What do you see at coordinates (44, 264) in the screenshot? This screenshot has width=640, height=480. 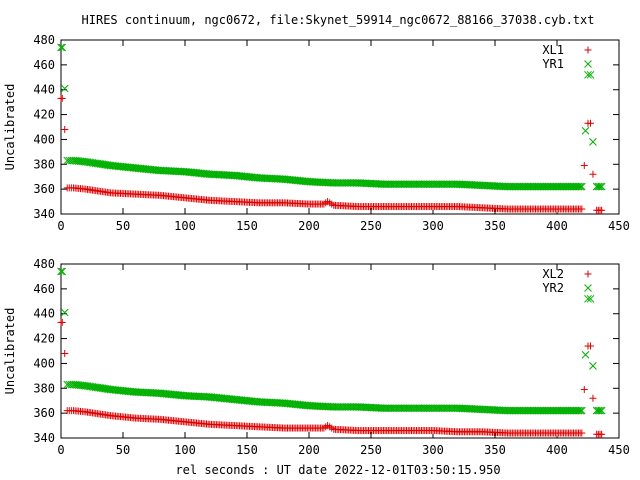 I see `y-tick-label-1: 480` at bounding box center [44, 264].